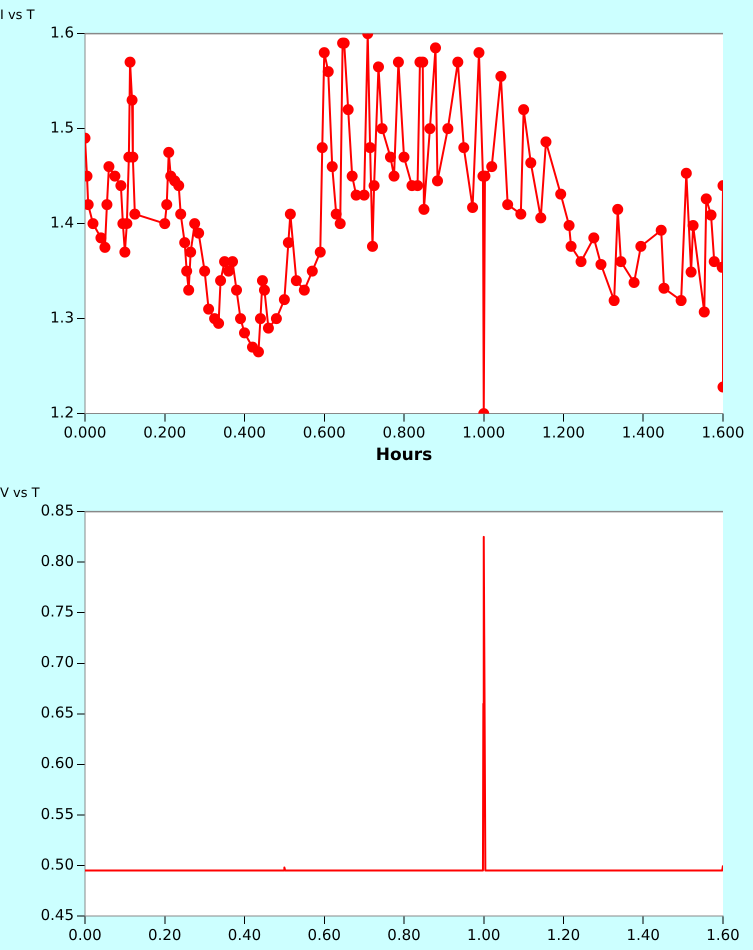 Image resolution: width=753 pixels, height=950 pixels. Describe the element at coordinates (57, 915) in the screenshot. I see `y-tick-label: 0.45` at that location.